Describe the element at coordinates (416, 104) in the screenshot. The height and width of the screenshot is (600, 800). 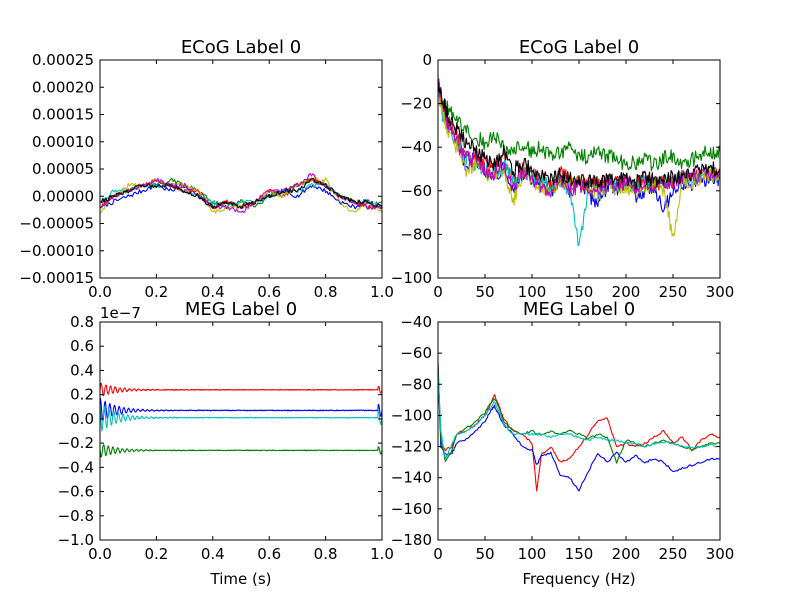
I see `y-tick-label: −20` at that location.